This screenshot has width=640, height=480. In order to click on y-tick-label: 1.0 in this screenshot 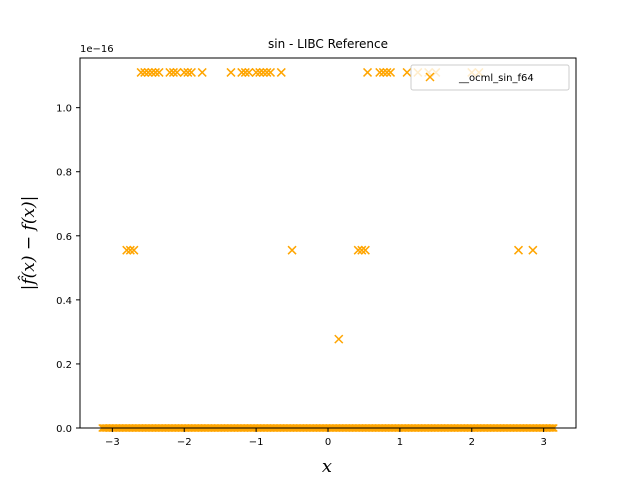, I will do `click(64, 109)`.